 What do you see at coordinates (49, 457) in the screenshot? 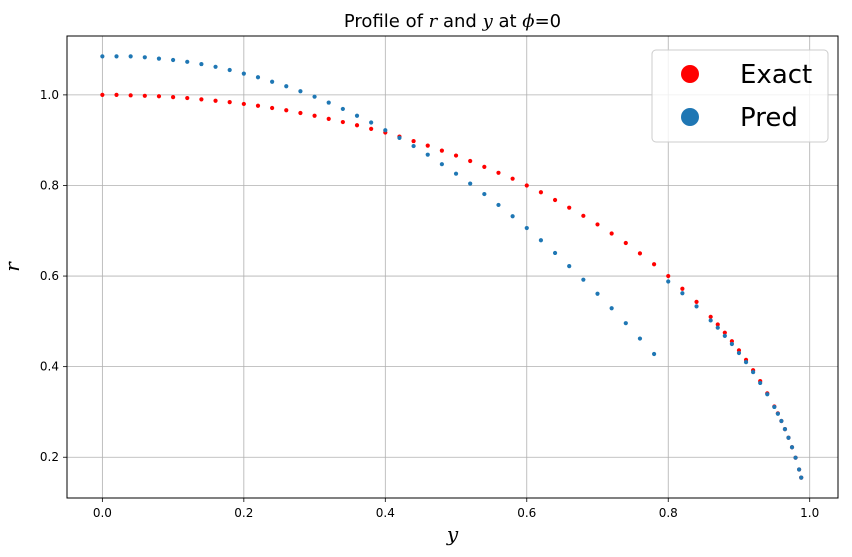
I see `y-tick-label: 0.2` at bounding box center [49, 457].